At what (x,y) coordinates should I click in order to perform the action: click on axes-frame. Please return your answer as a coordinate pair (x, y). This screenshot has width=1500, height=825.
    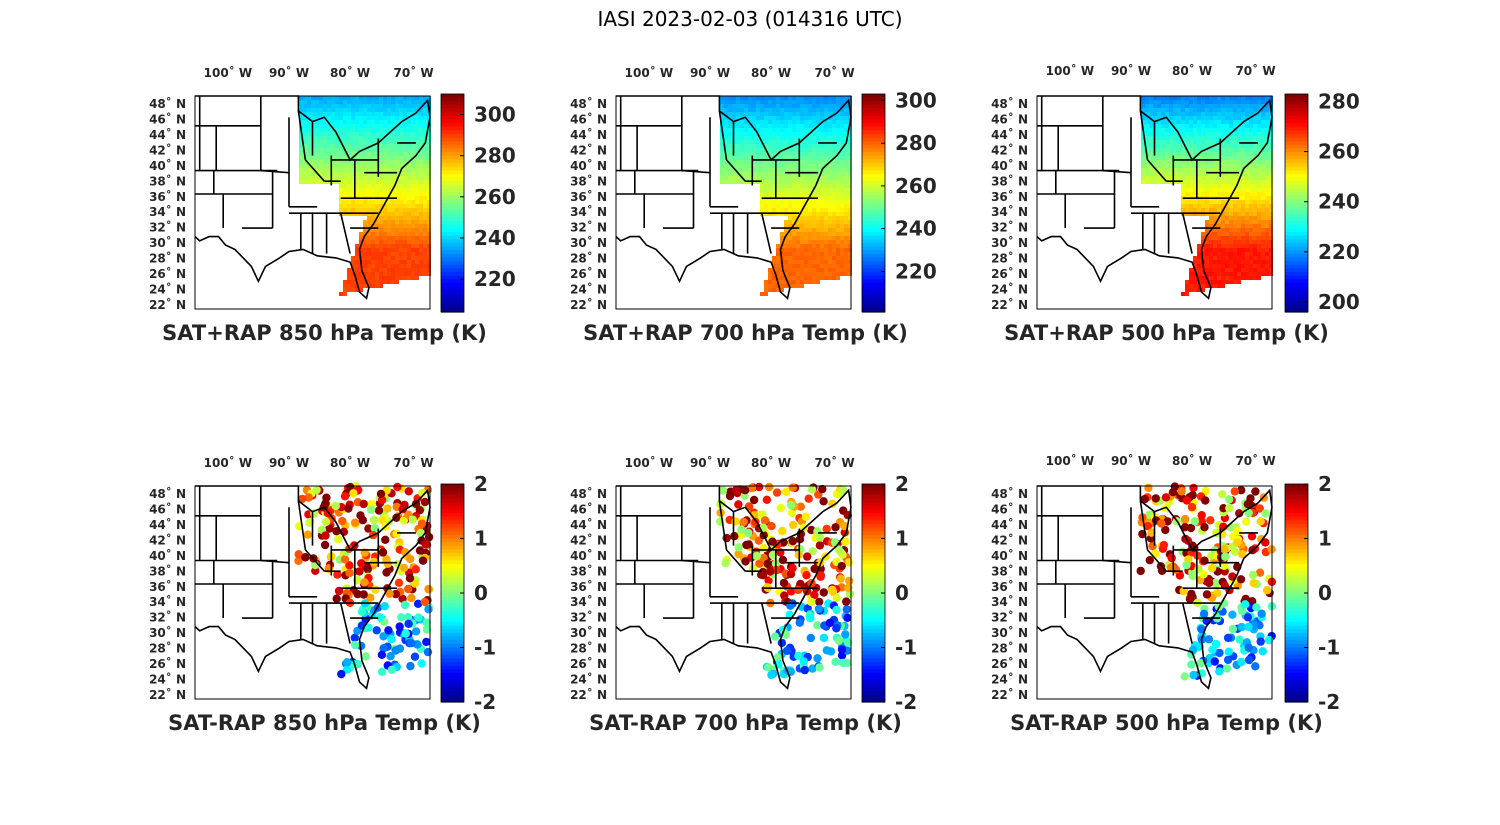
    Looking at the image, I should click on (312, 592).